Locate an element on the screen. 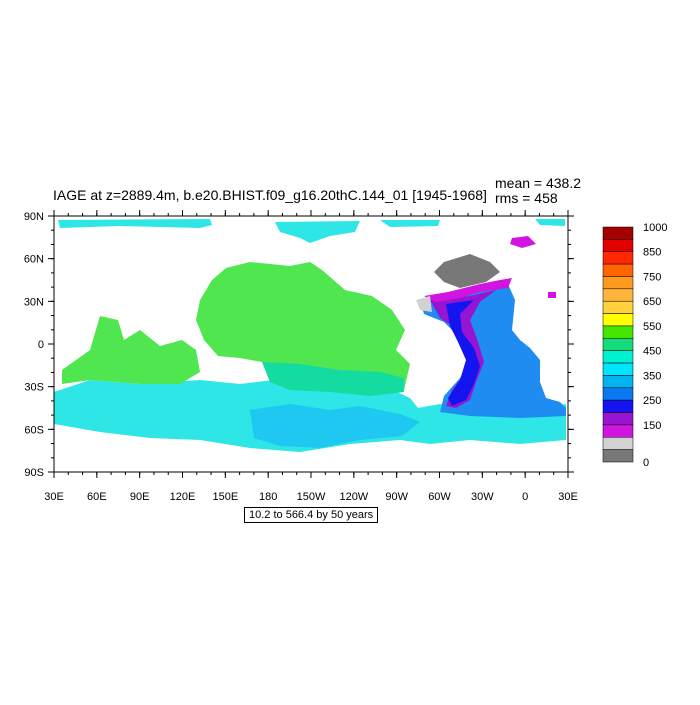 This screenshot has width=700, height=705. colorbar-labels: 1000 850 750 650 550 450 350 250 150 0 is located at coordinates (655, 345).